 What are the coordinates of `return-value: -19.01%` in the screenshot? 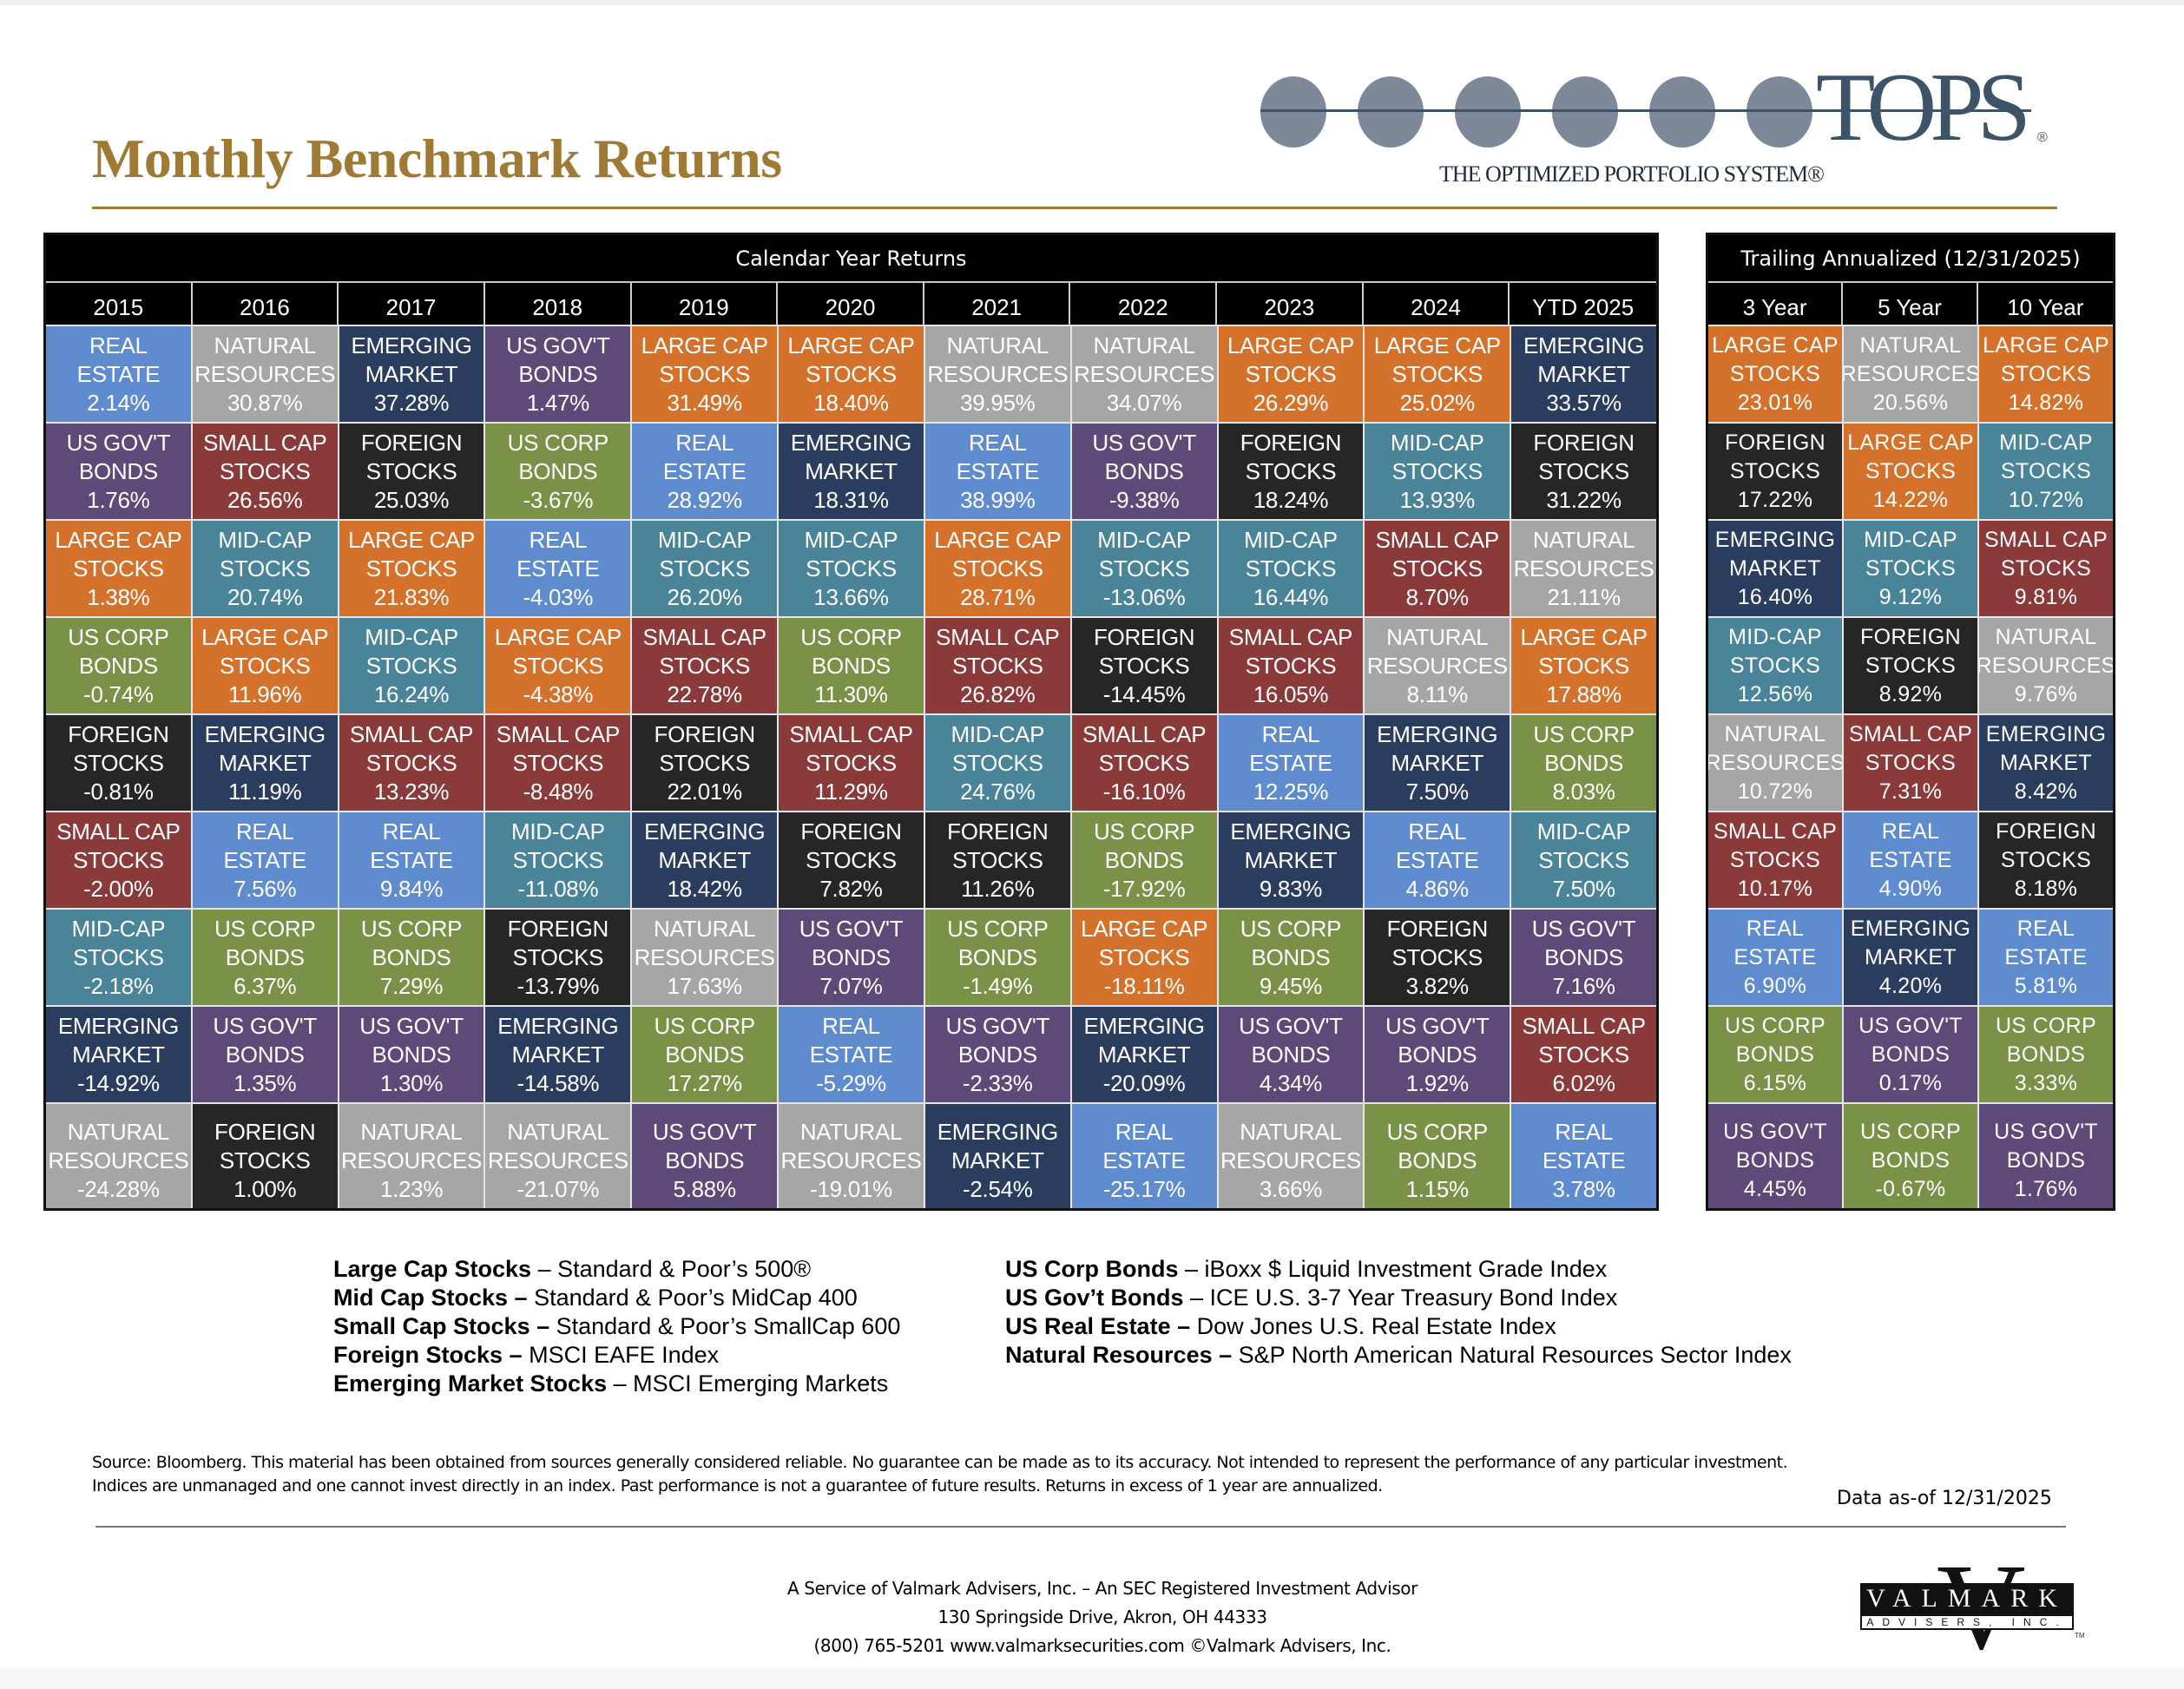 It's located at (851, 1188).